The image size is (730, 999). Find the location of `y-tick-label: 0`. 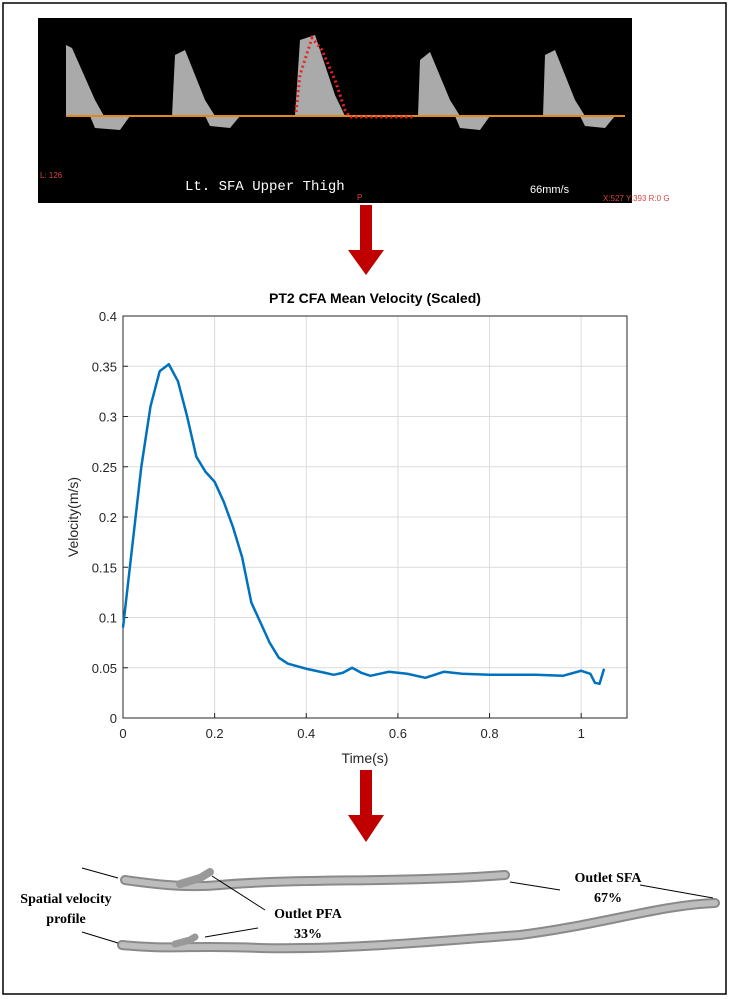

y-tick-label: 0 is located at coordinates (113, 718).